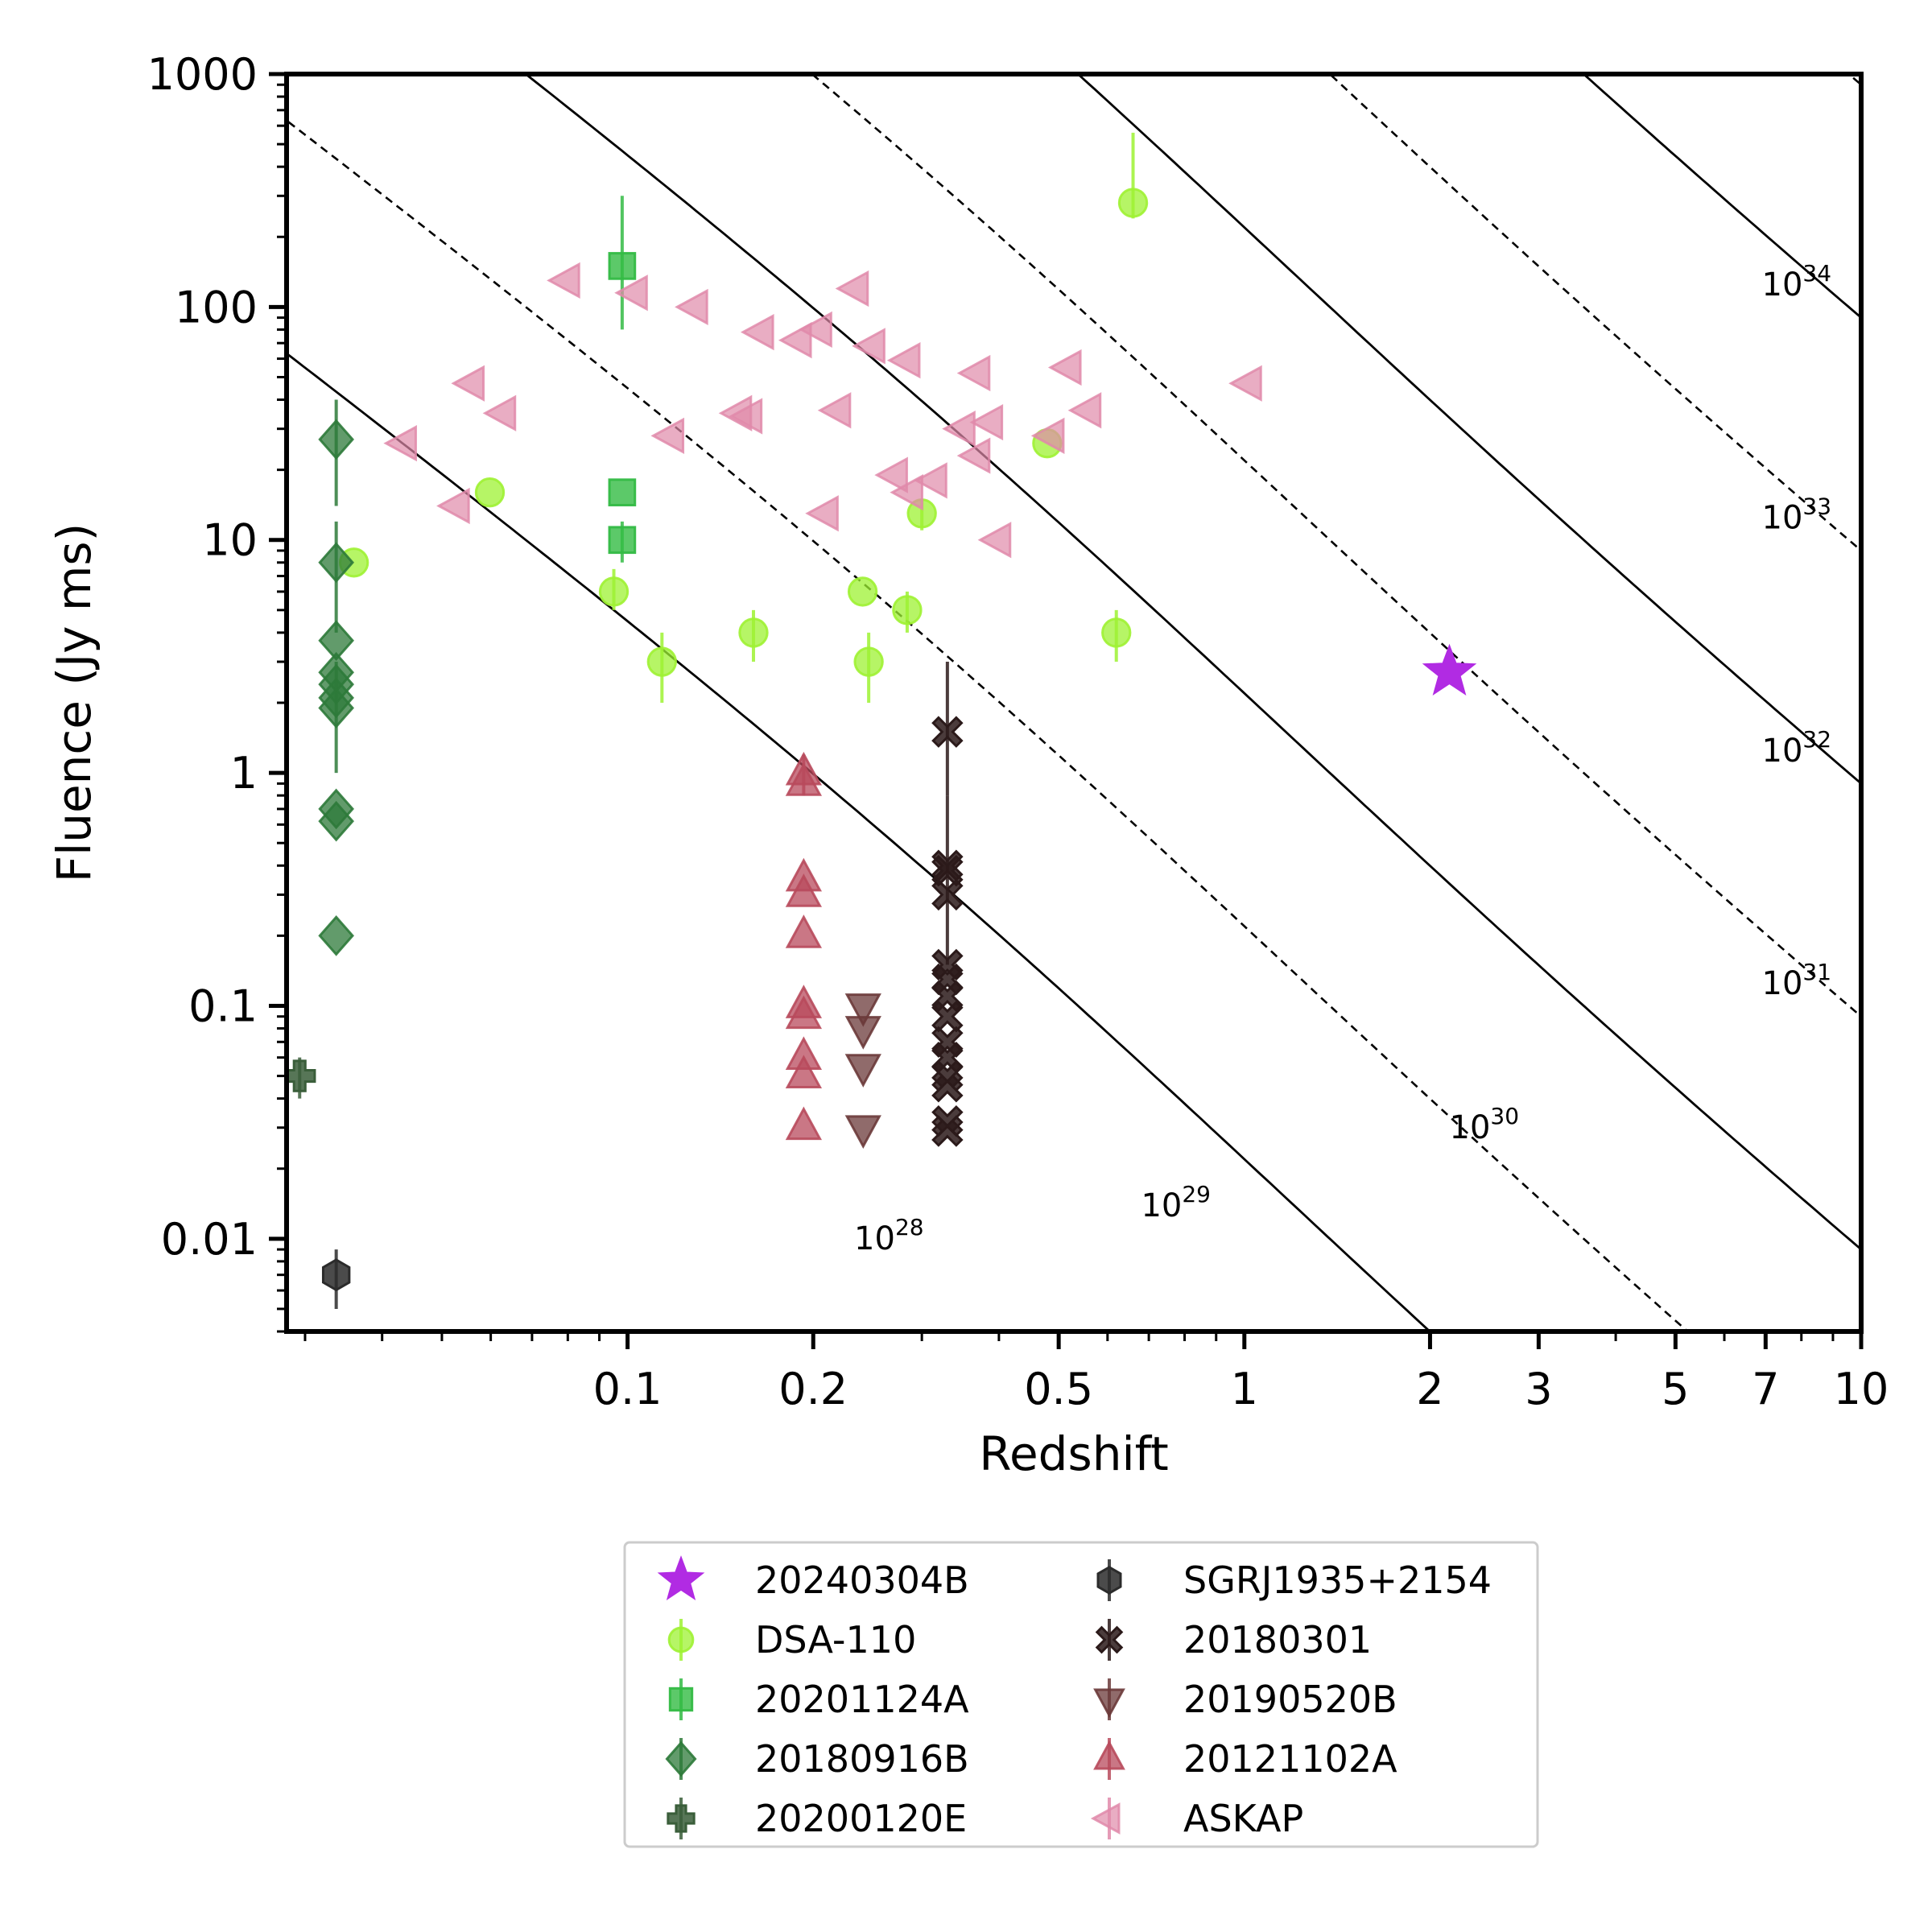 This screenshot has width=1932, height=1932. I want to click on legend-item: 20180301, so click(1233, 1640).